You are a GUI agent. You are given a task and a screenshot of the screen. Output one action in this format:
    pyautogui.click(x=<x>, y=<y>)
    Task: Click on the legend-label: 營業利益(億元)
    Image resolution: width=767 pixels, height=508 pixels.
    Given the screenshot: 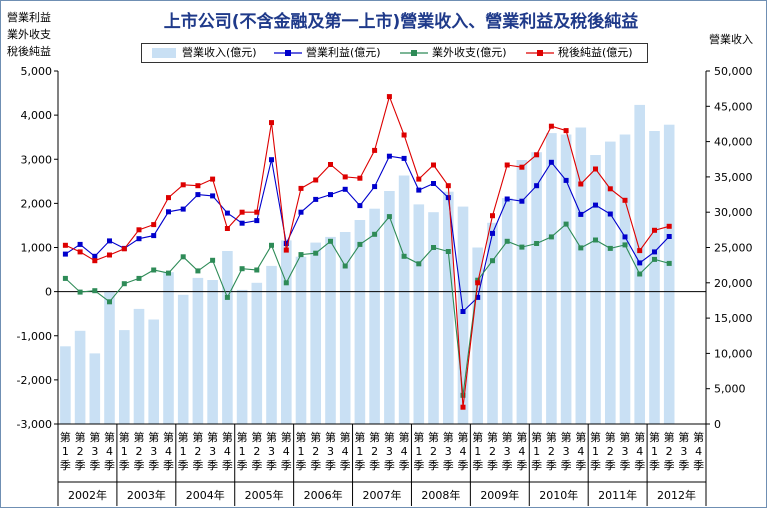 What is the action you would take?
    pyautogui.click(x=343, y=52)
    